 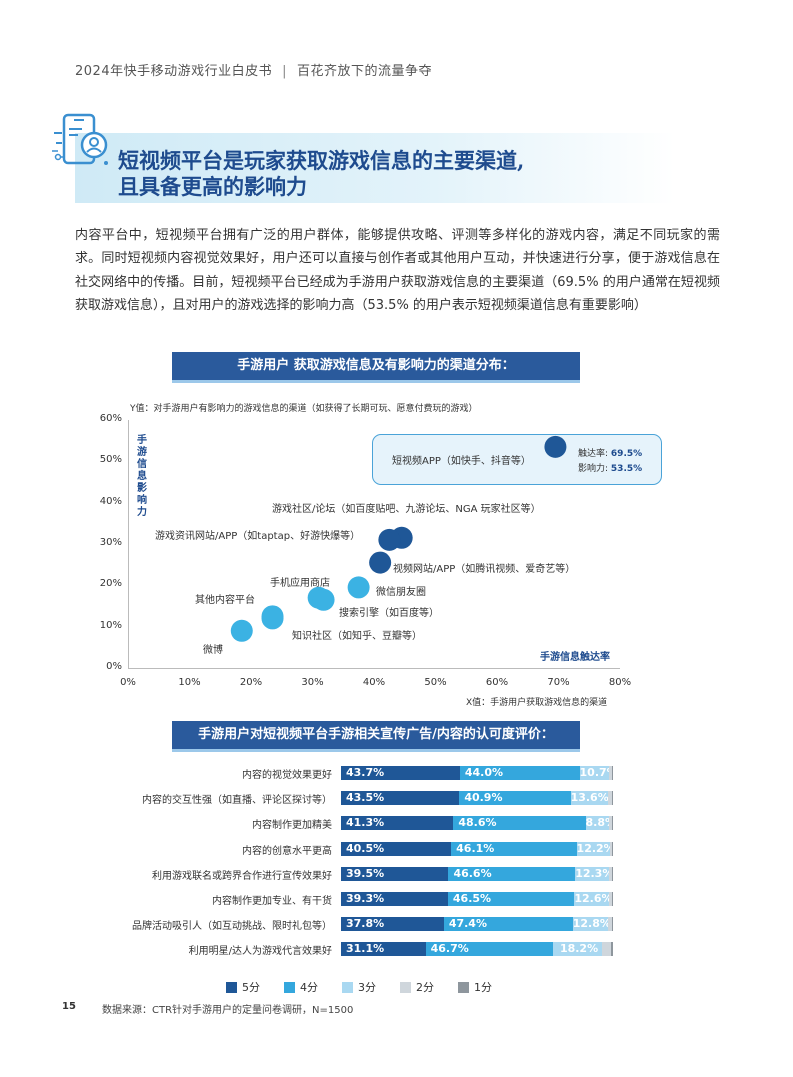 I want to click on page-number: 15, so click(x=69, y=1006).